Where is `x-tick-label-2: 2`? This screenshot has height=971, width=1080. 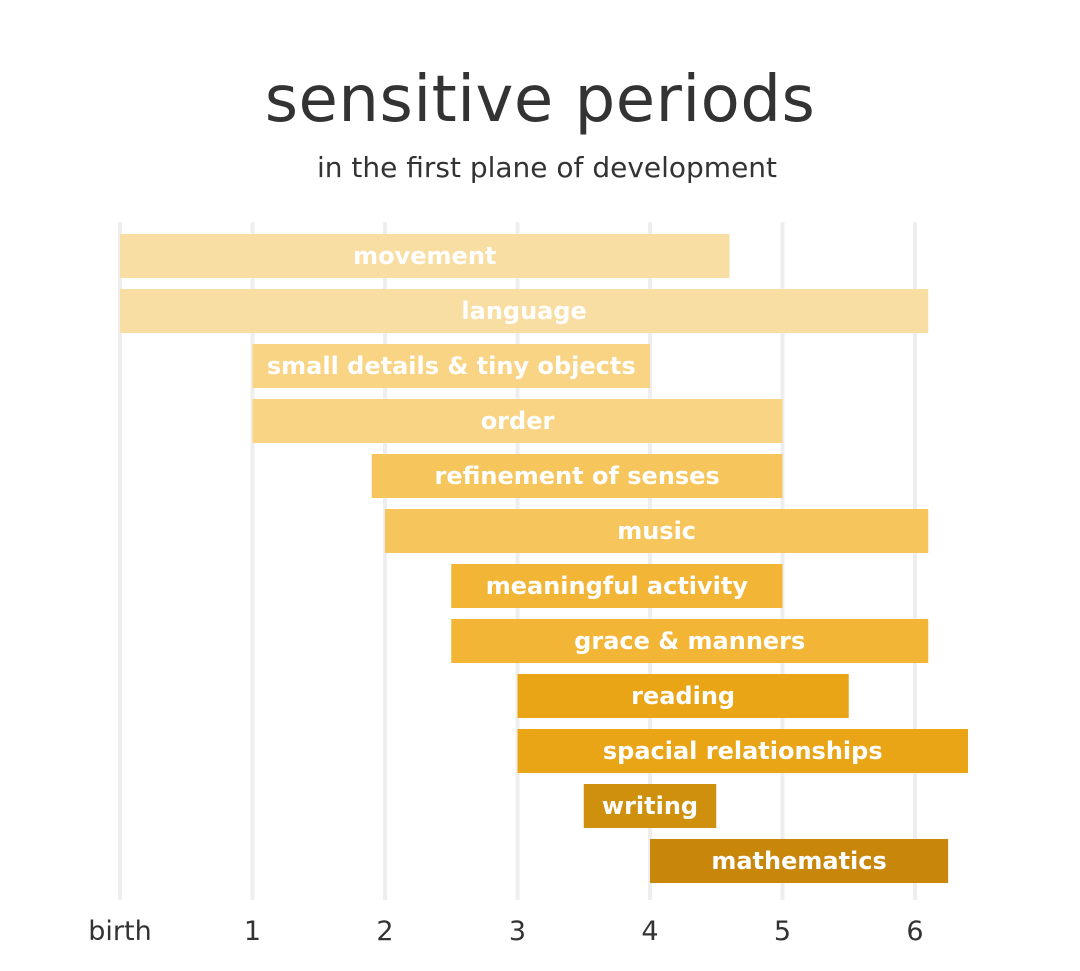
x-tick-label-2: 2 is located at coordinates (384, 931).